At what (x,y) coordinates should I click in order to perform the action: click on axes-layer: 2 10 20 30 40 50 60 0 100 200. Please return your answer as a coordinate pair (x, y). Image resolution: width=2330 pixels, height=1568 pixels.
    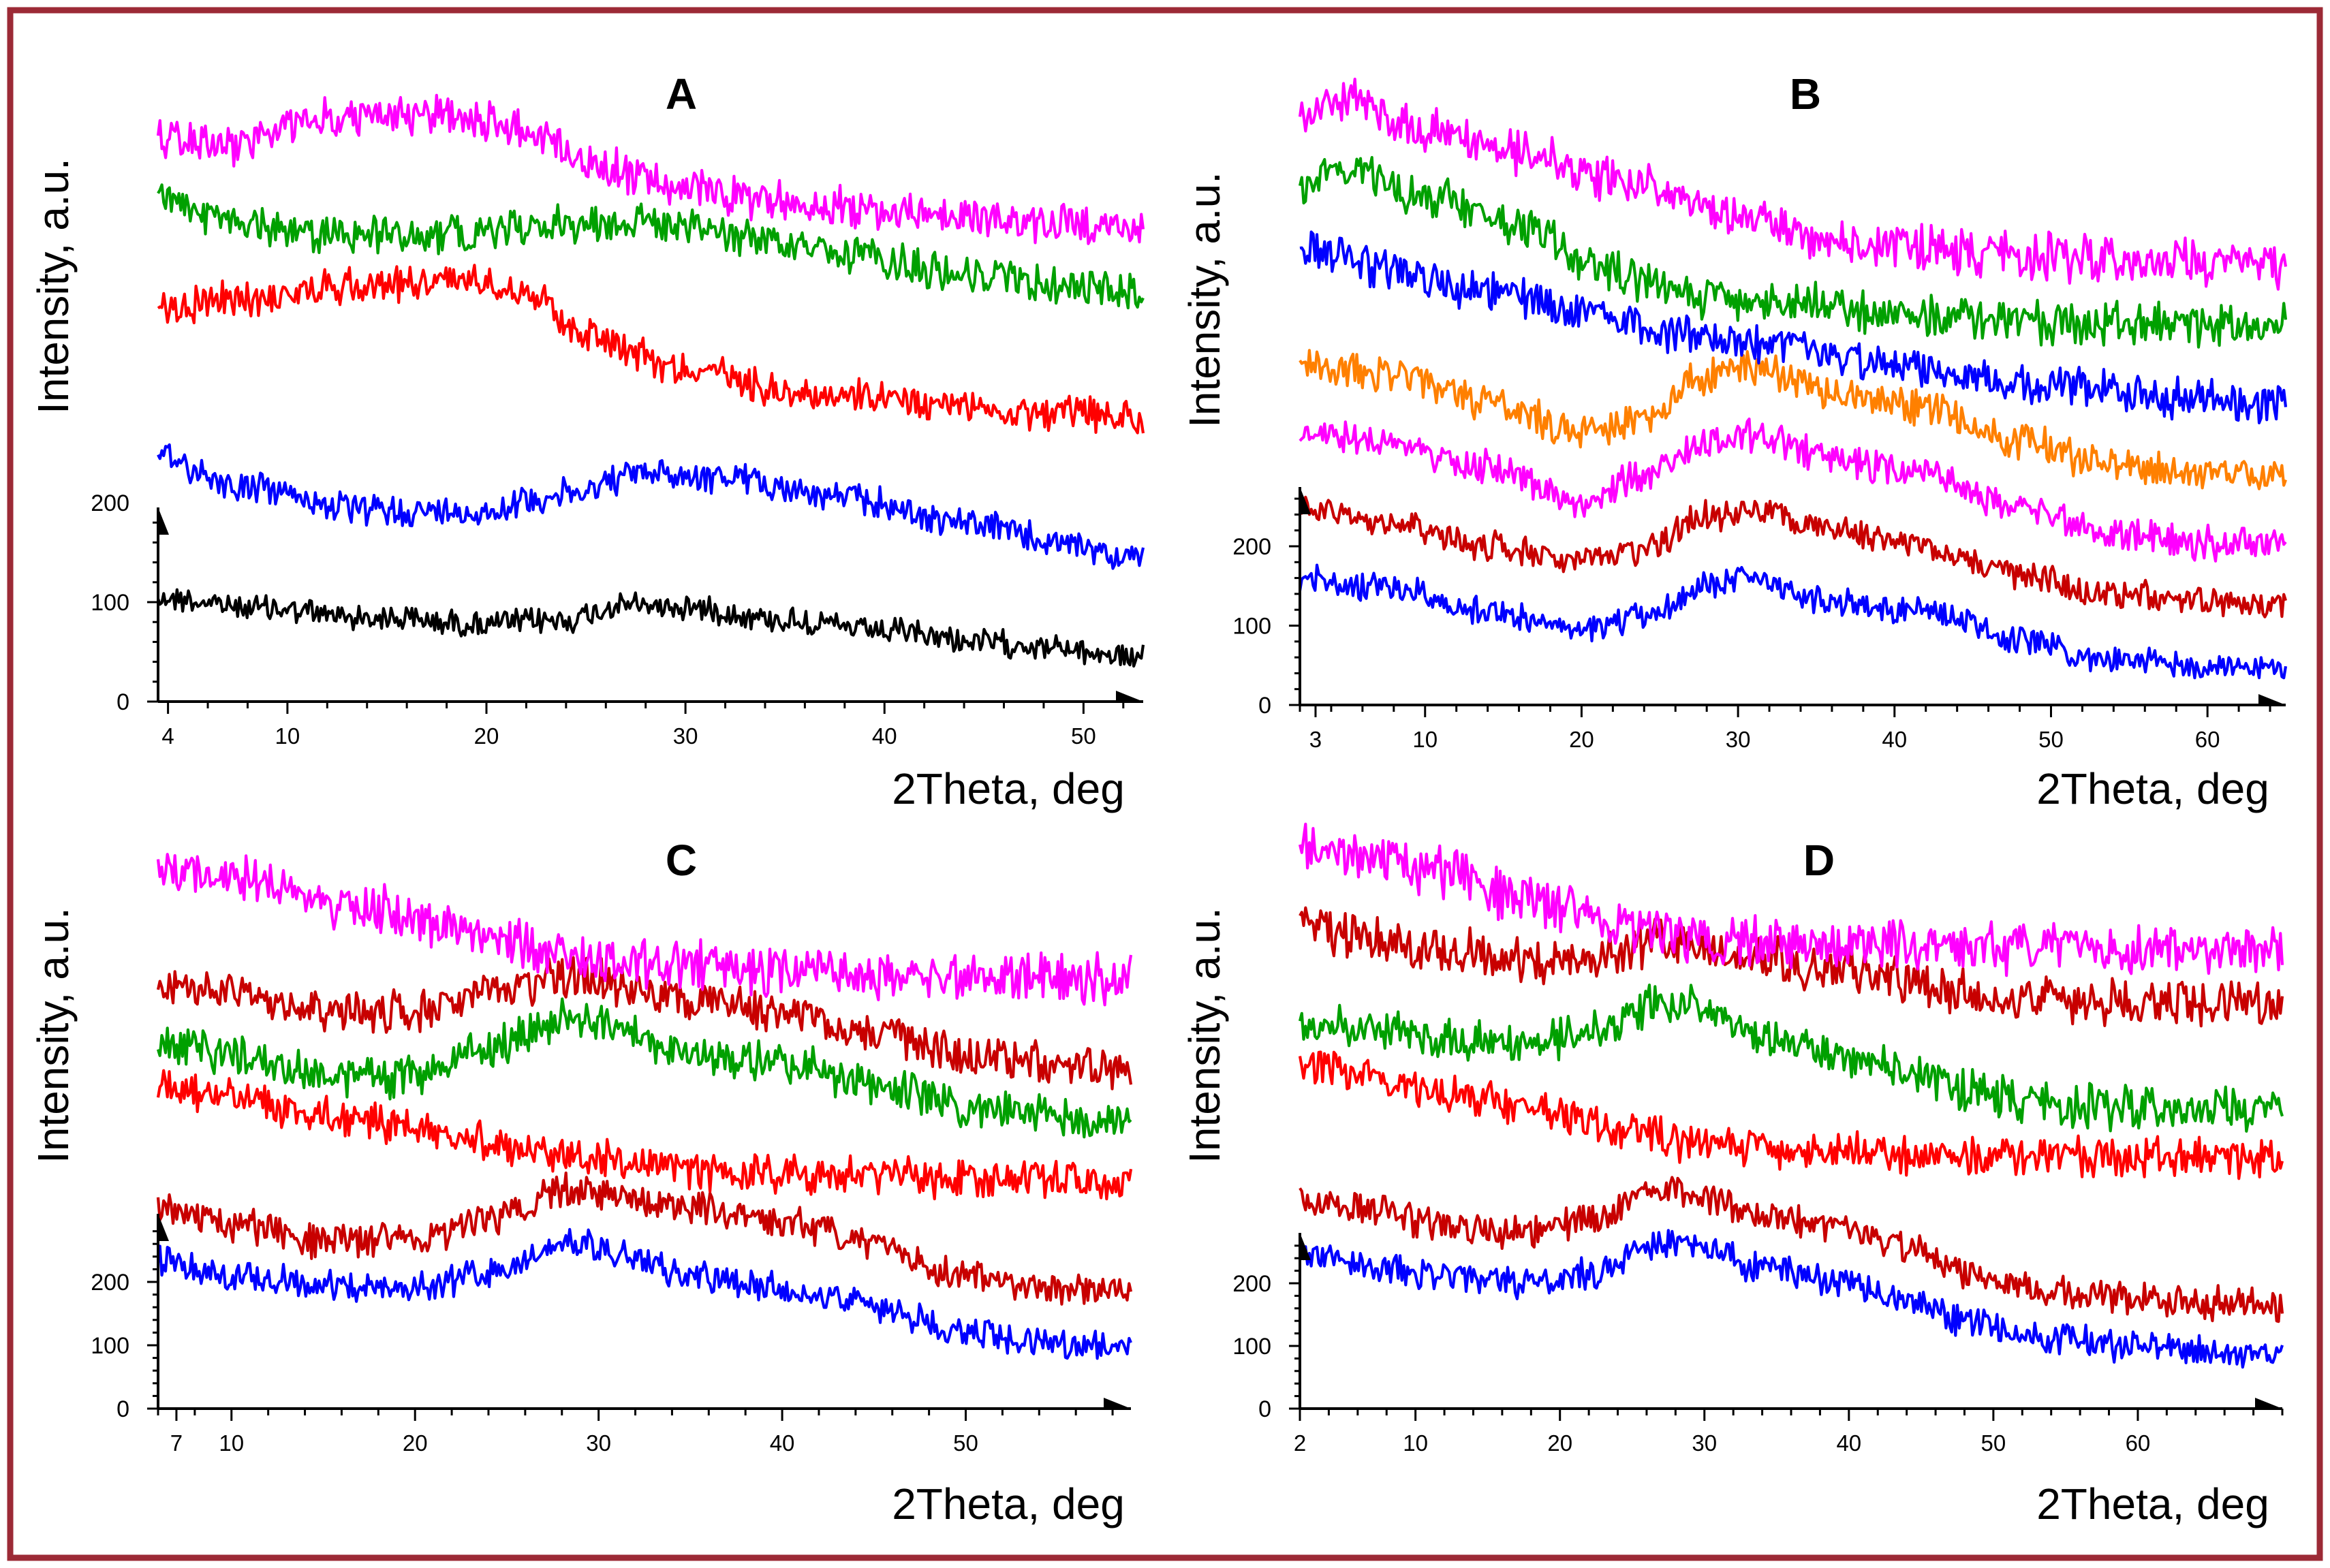
    Looking at the image, I should click on (1758, 1344).